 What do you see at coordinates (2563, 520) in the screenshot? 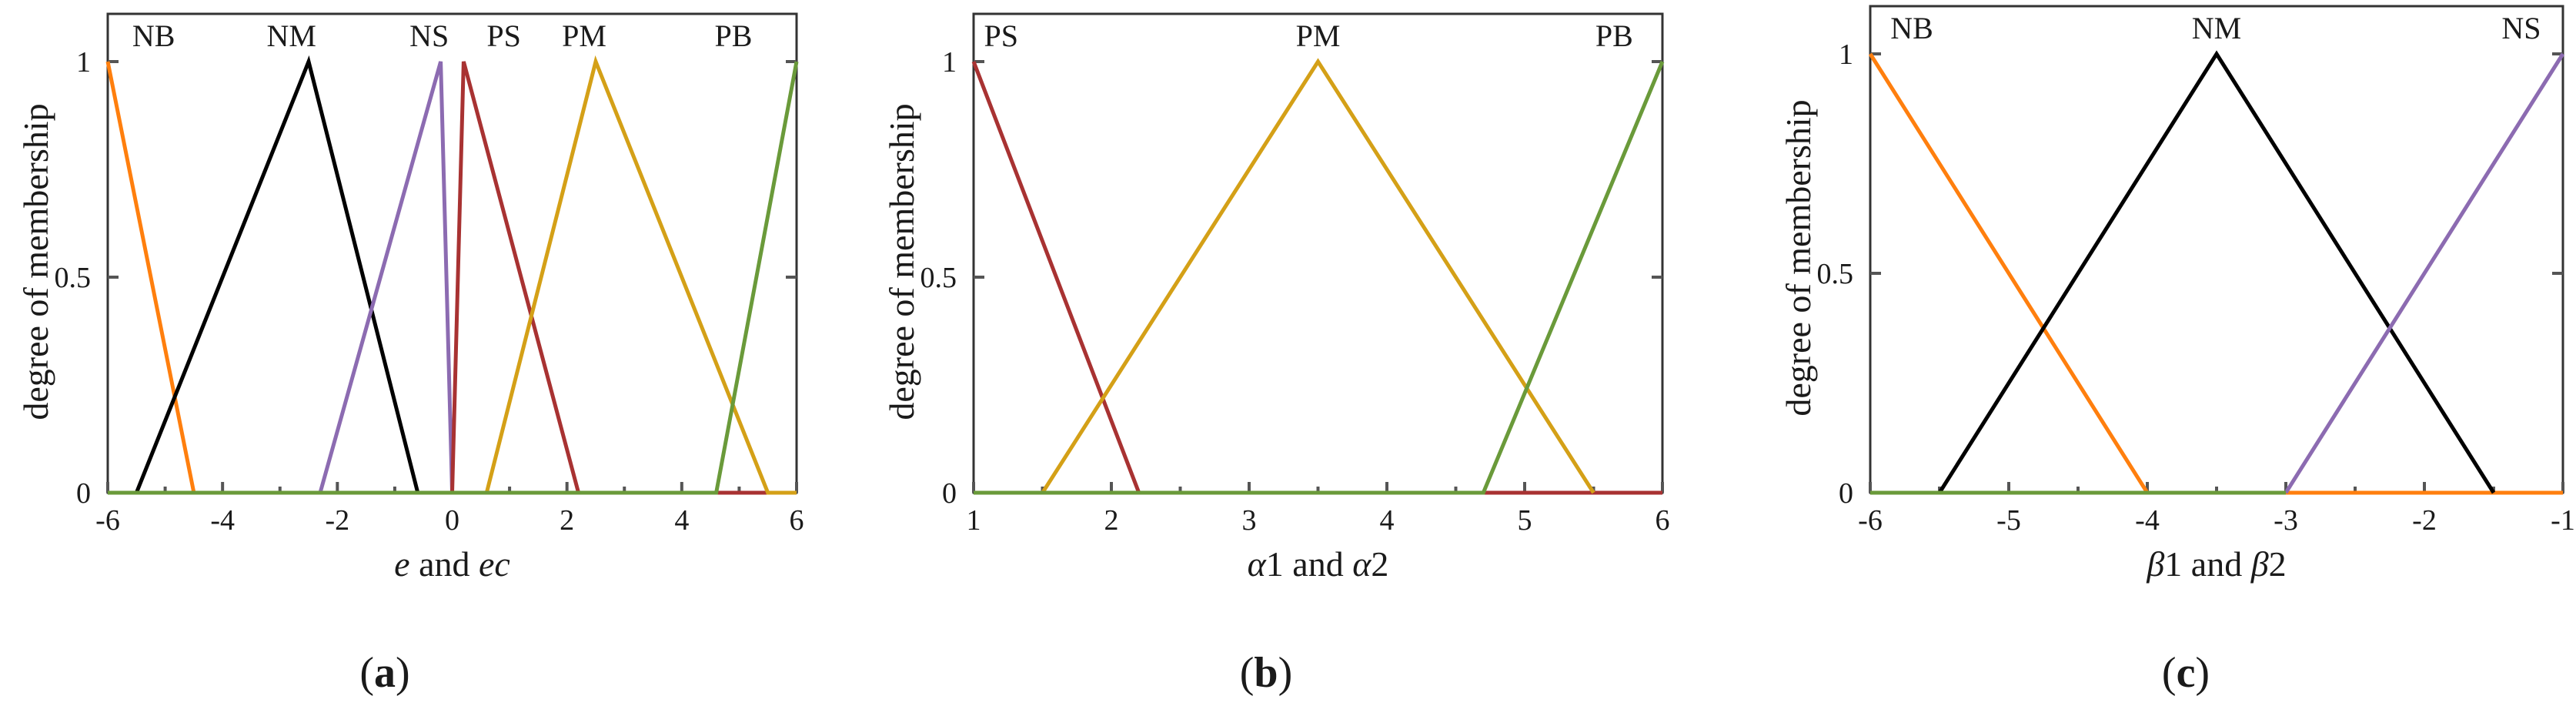
I see `x-tick-label: -1` at bounding box center [2563, 520].